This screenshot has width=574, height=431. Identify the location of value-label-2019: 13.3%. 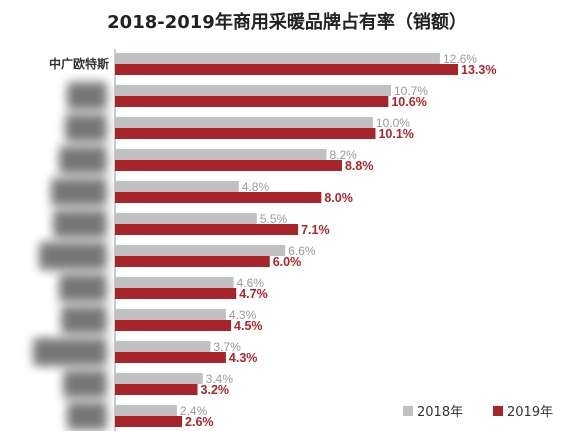
(478, 70).